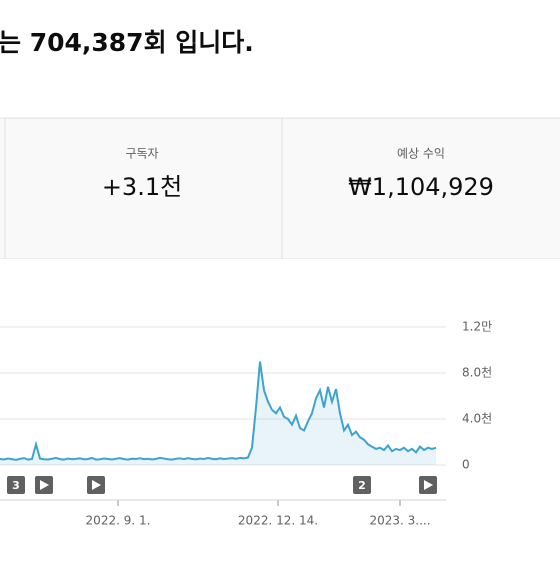  I want to click on x-tick-label: 2022. 9. 1., so click(118, 521).